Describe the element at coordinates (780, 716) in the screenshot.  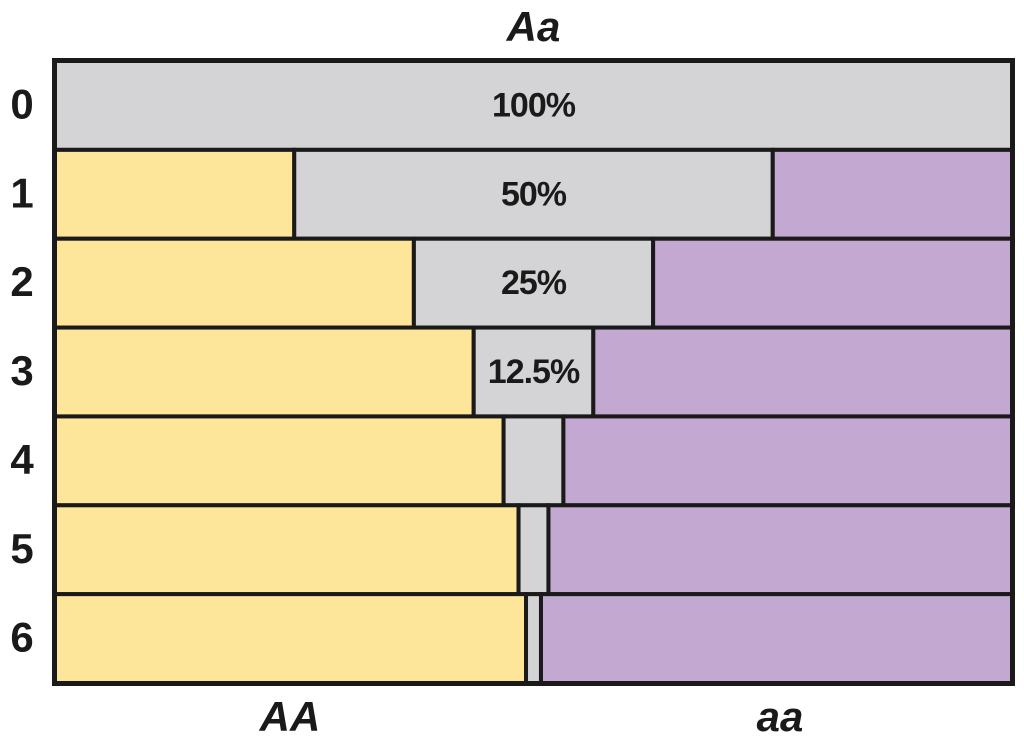
I see `legend-label: aa` at that location.